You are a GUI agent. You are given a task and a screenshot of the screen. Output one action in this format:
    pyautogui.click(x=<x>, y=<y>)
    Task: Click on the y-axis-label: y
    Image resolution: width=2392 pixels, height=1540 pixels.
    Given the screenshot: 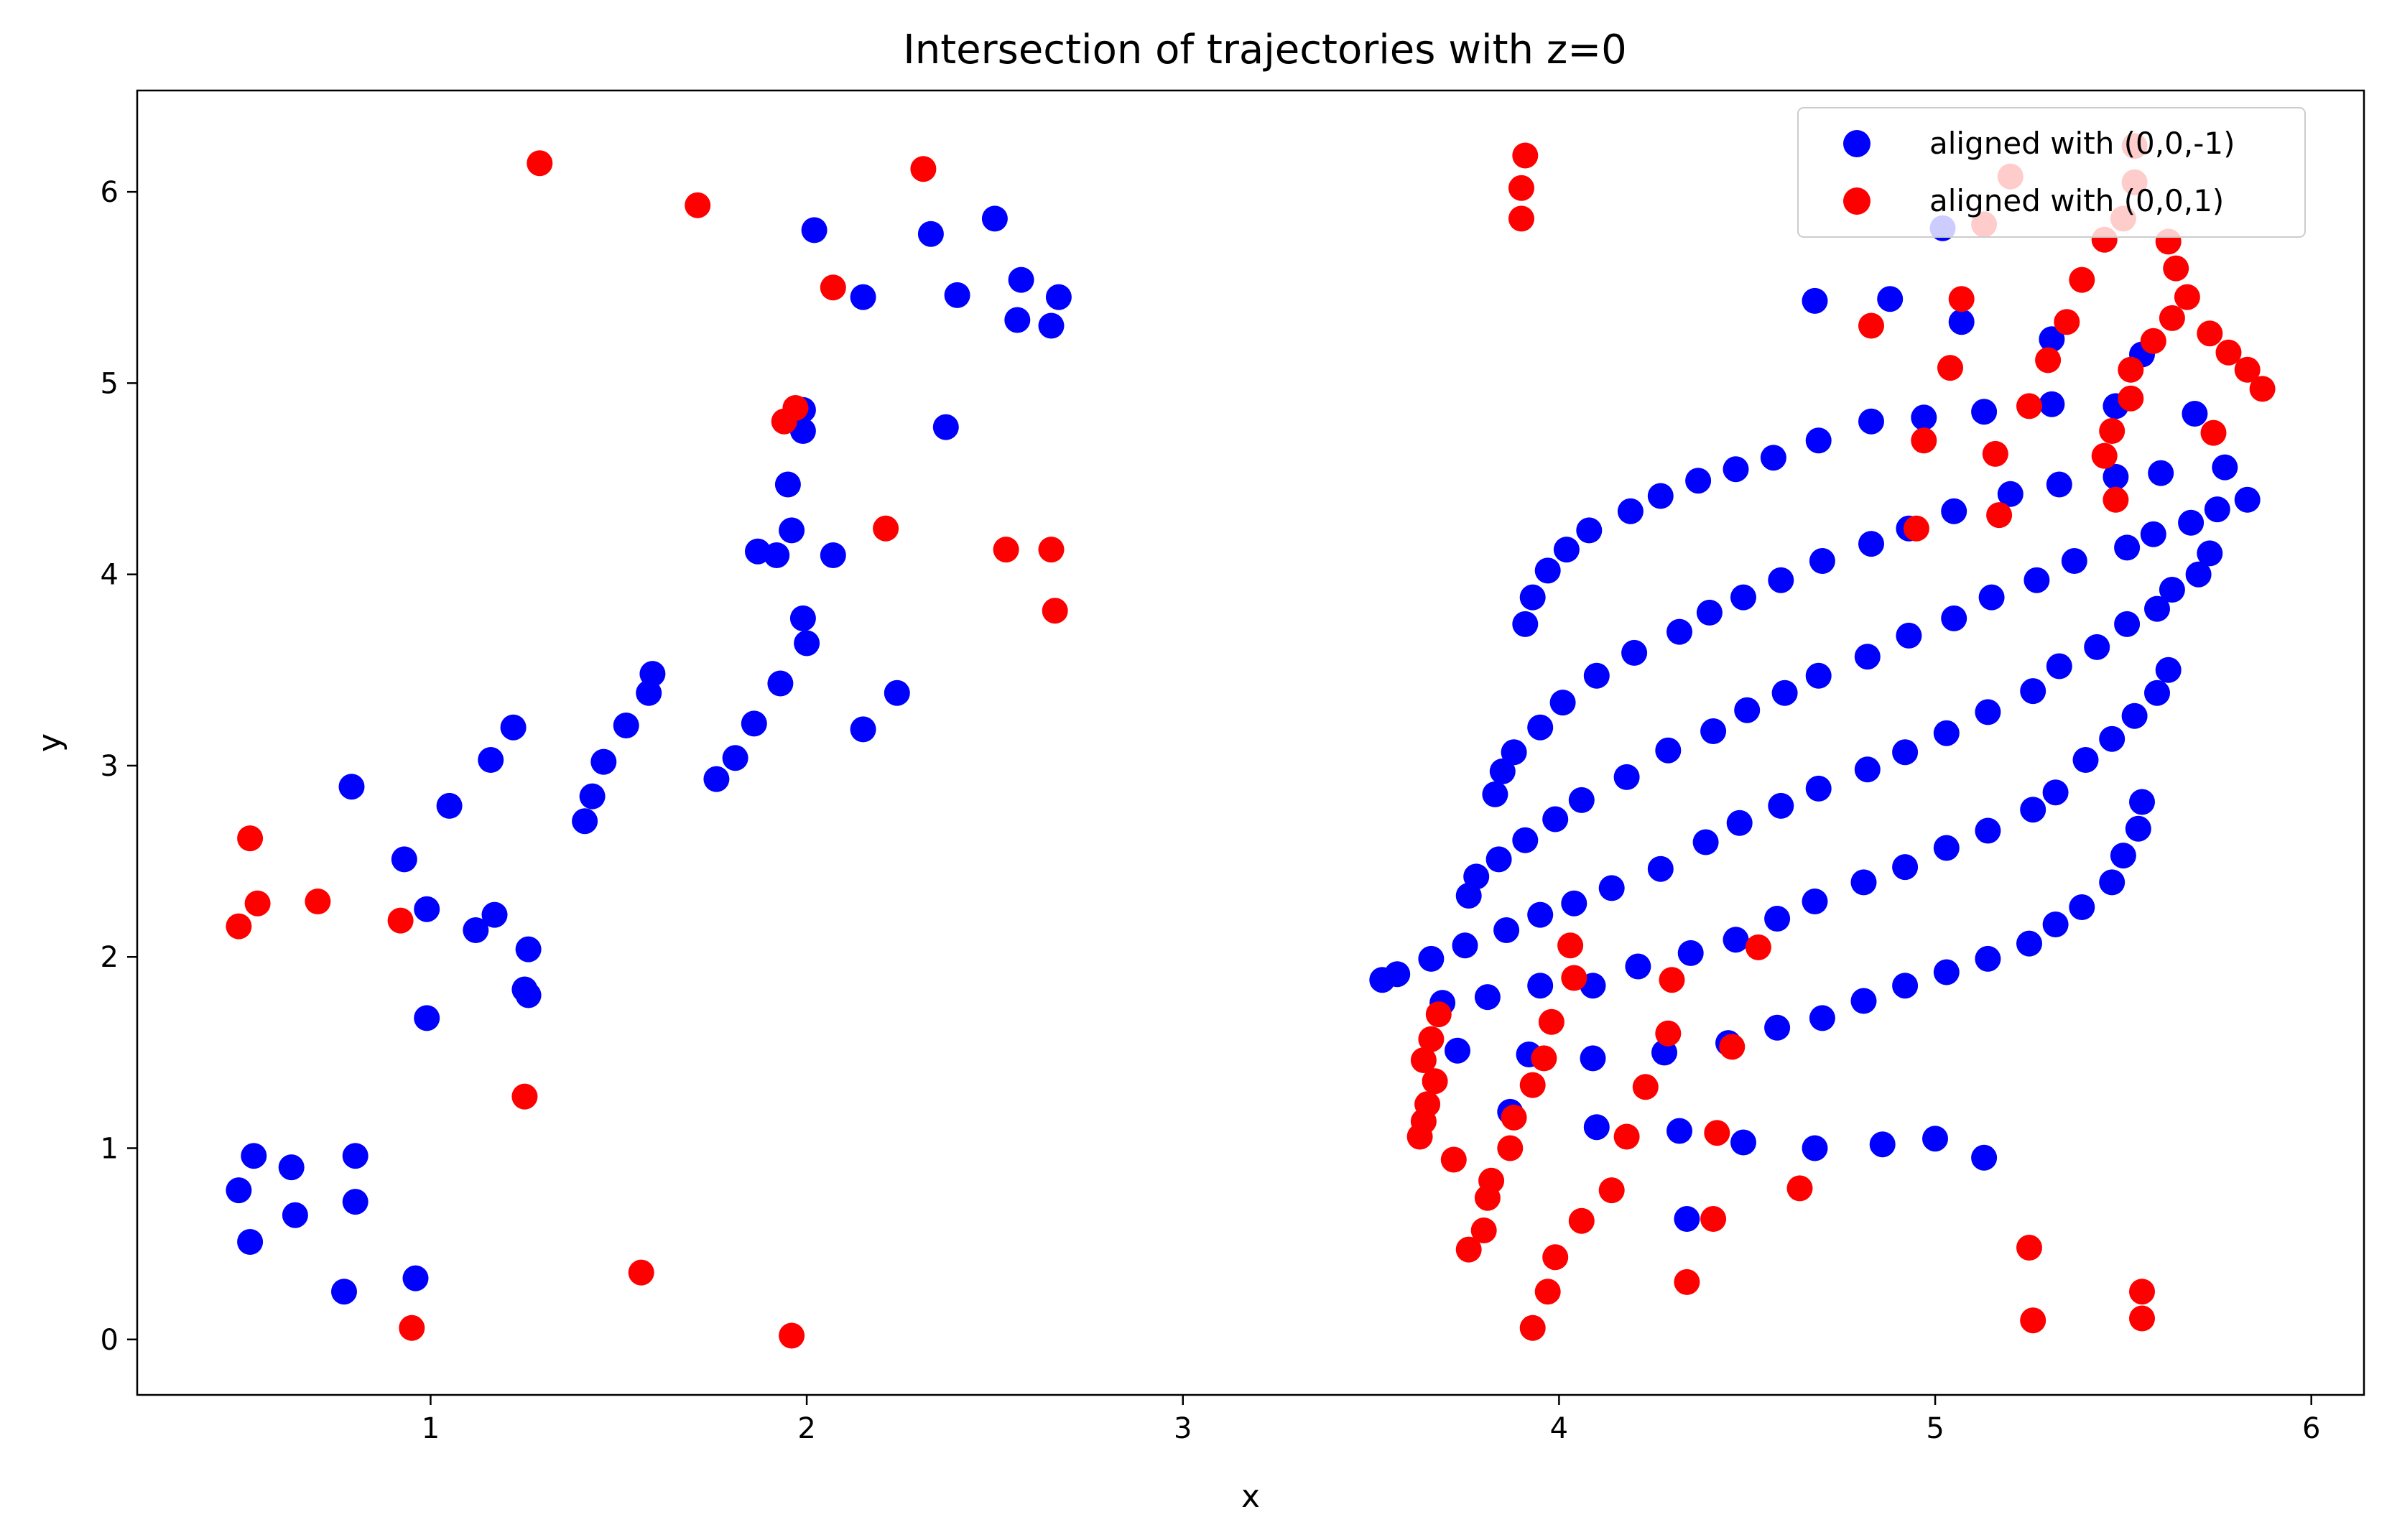 What is the action you would take?
    pyautogui.click(x=50, y=742)
    